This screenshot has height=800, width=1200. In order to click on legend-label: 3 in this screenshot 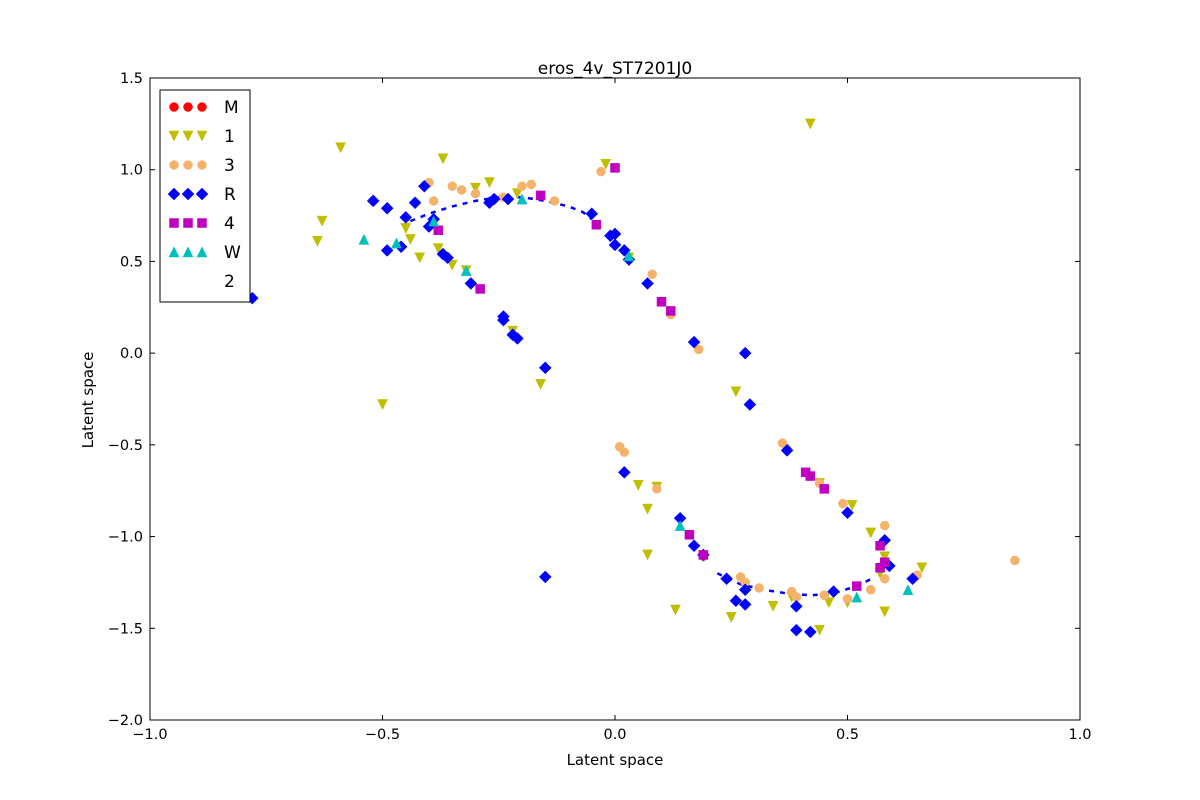, I will do `click(229, 166)`.